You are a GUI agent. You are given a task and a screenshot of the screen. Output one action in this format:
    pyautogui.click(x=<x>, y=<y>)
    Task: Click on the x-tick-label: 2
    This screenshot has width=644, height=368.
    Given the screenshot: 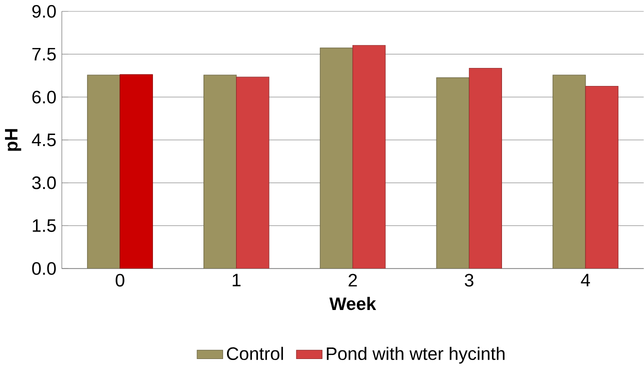 What is the action you would take?
    pyautogui.click(x=352, y=280)
    